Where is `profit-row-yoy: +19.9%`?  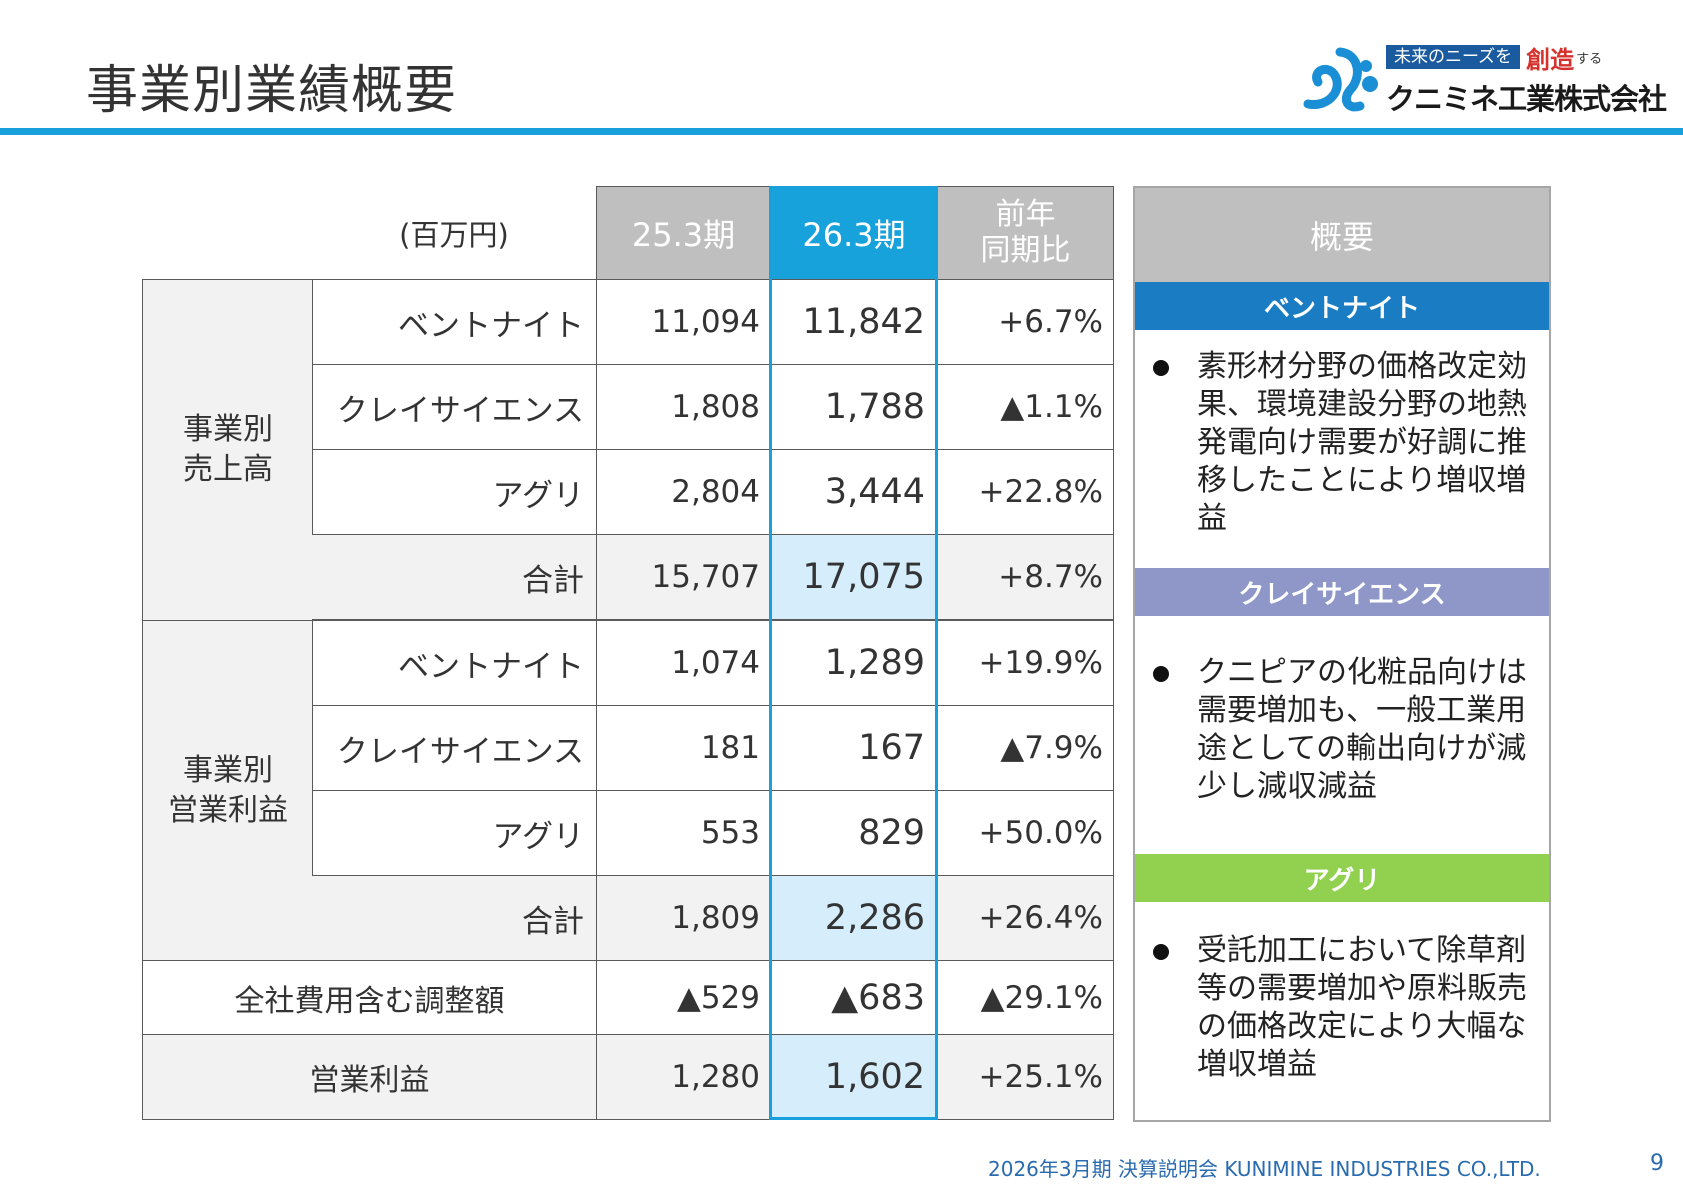 profit-row-yoy: +19.9% is located at coordinates (1025, 663).